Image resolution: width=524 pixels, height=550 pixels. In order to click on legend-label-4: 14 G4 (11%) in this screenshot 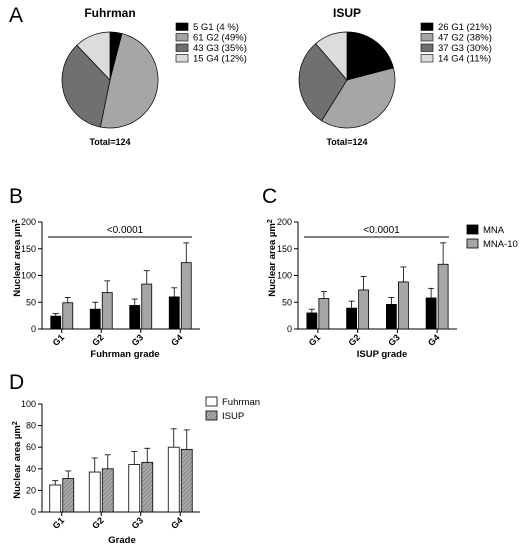, I will do `click(464, 59)`.